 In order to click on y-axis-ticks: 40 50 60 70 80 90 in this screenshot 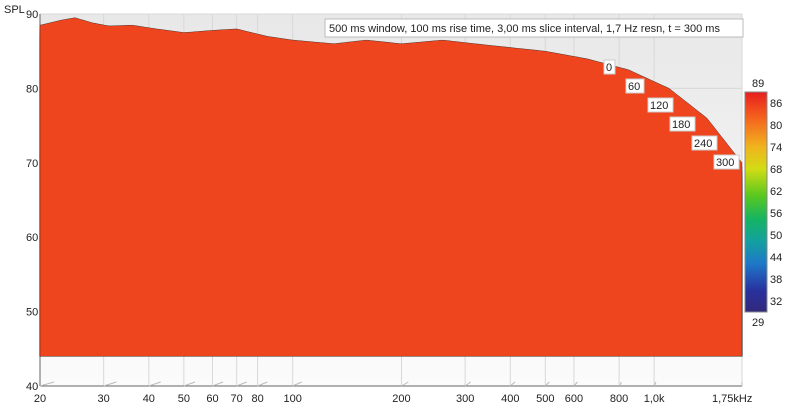, I will do `click(32, 201)`.